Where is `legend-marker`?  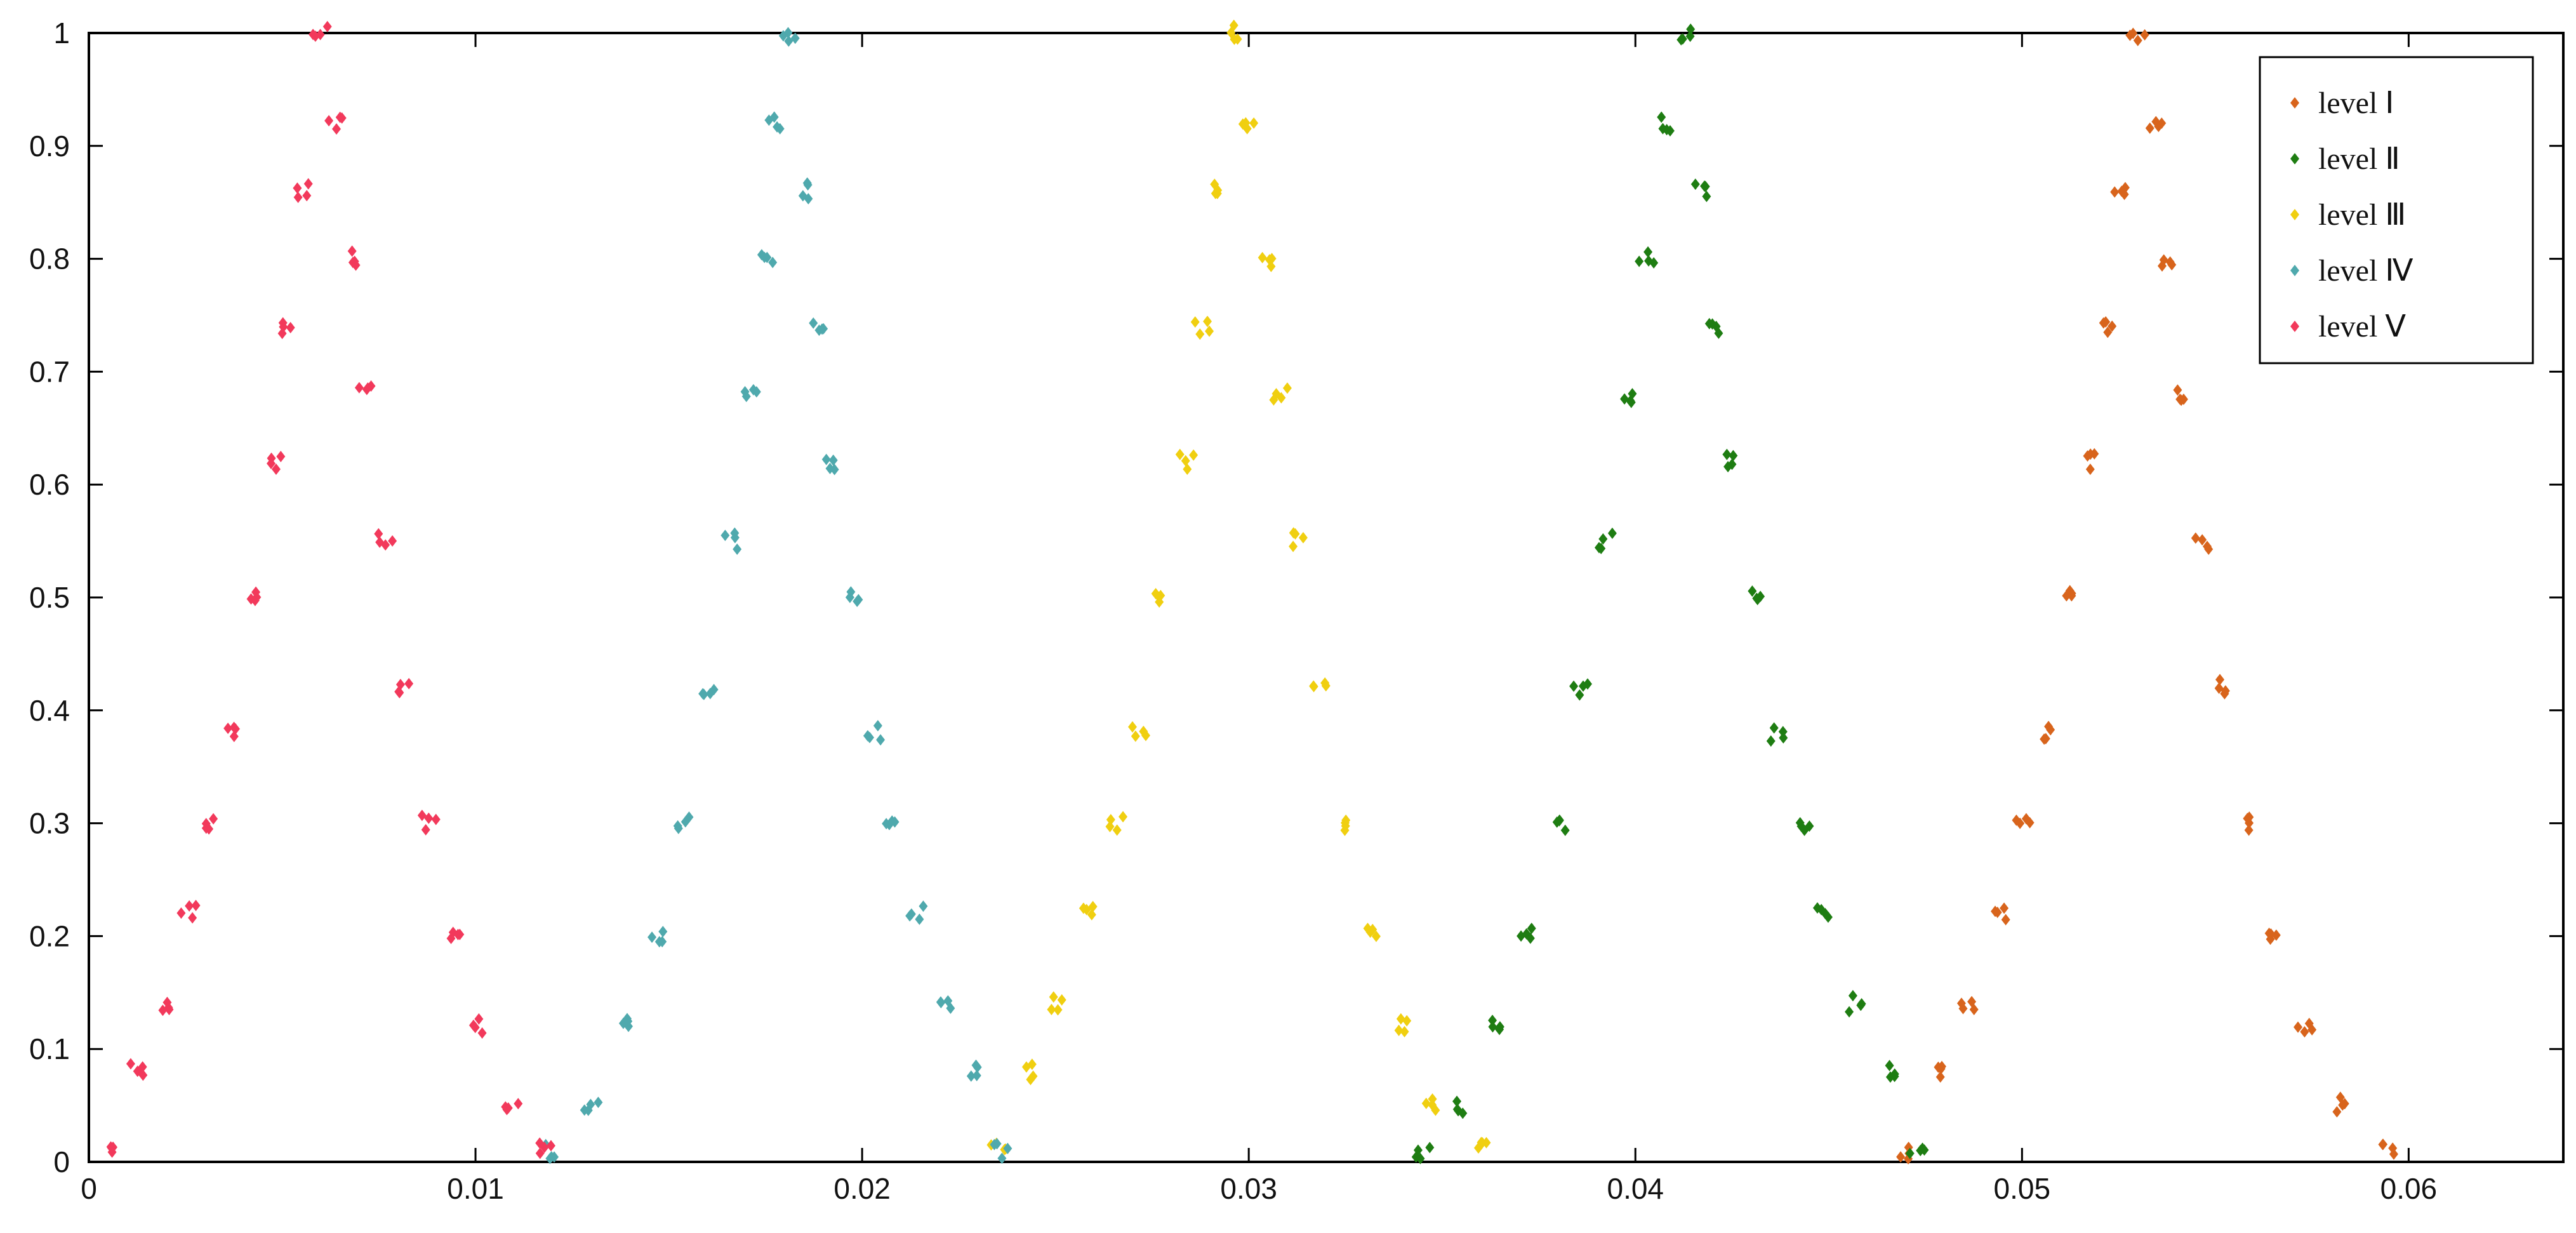
legend-marker is located at coordinates (2294, 103).